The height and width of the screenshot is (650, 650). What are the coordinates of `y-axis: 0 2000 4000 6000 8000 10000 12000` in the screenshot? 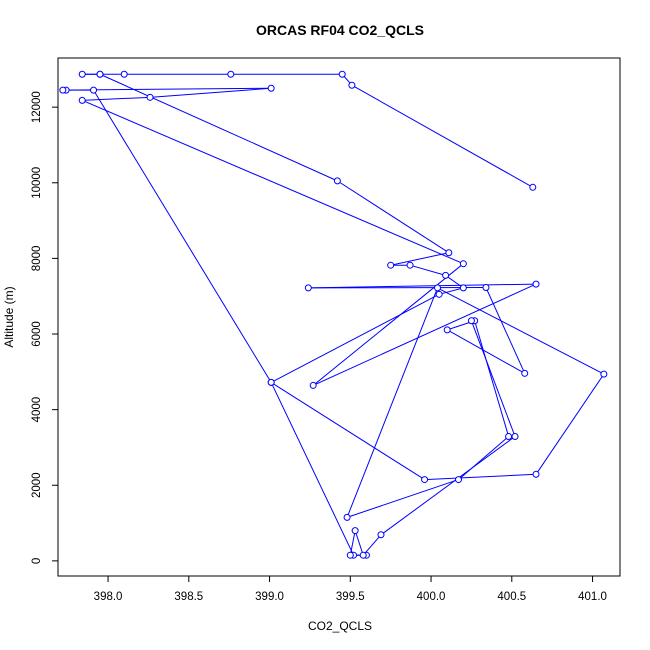 It's located at (45, 327).